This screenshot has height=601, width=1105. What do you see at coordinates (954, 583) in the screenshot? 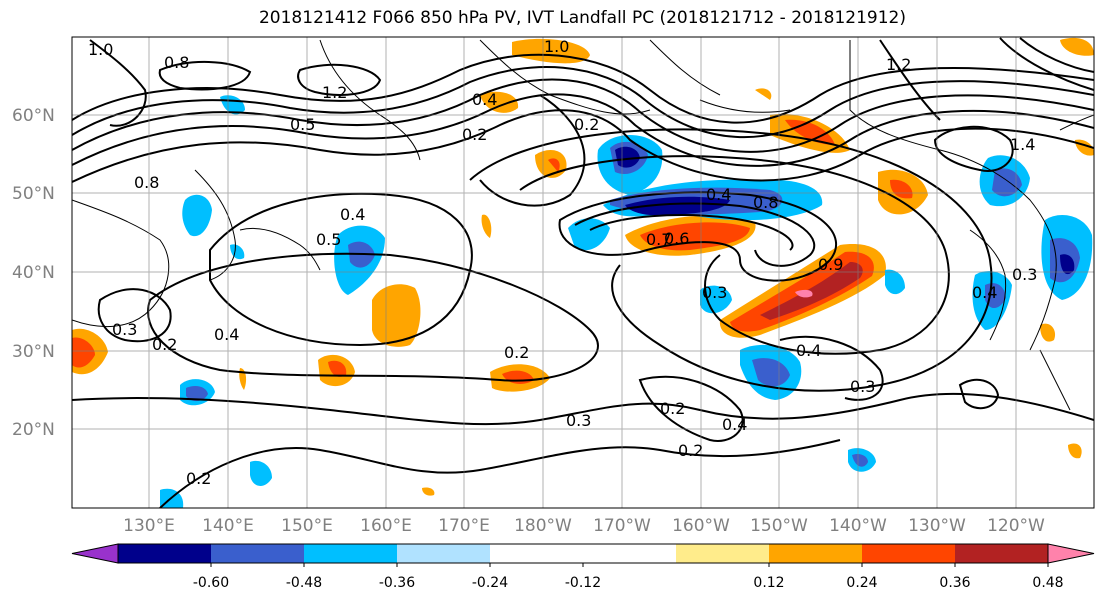
I see `colorbar-tick-label: 0.36` at bounding box center [954, 583].